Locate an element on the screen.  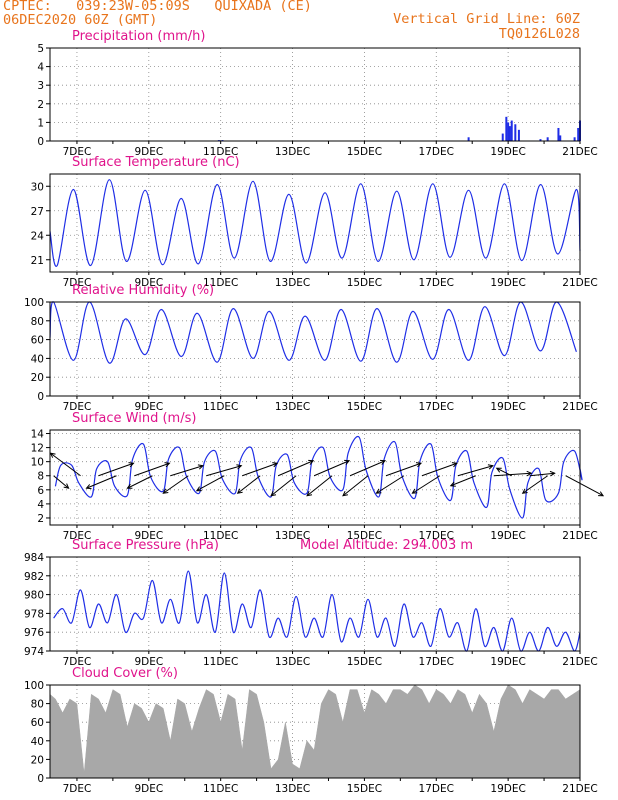
panel-title: Precipitation (mm/h) is located at coordinates (138, 36).